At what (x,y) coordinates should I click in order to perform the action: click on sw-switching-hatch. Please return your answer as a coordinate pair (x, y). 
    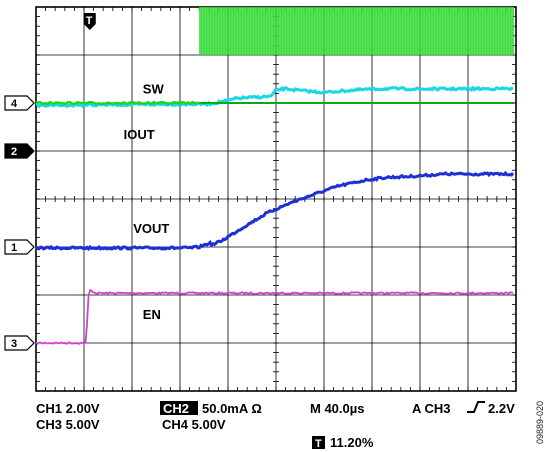
    Looking at the image, I should click on (356, 31).